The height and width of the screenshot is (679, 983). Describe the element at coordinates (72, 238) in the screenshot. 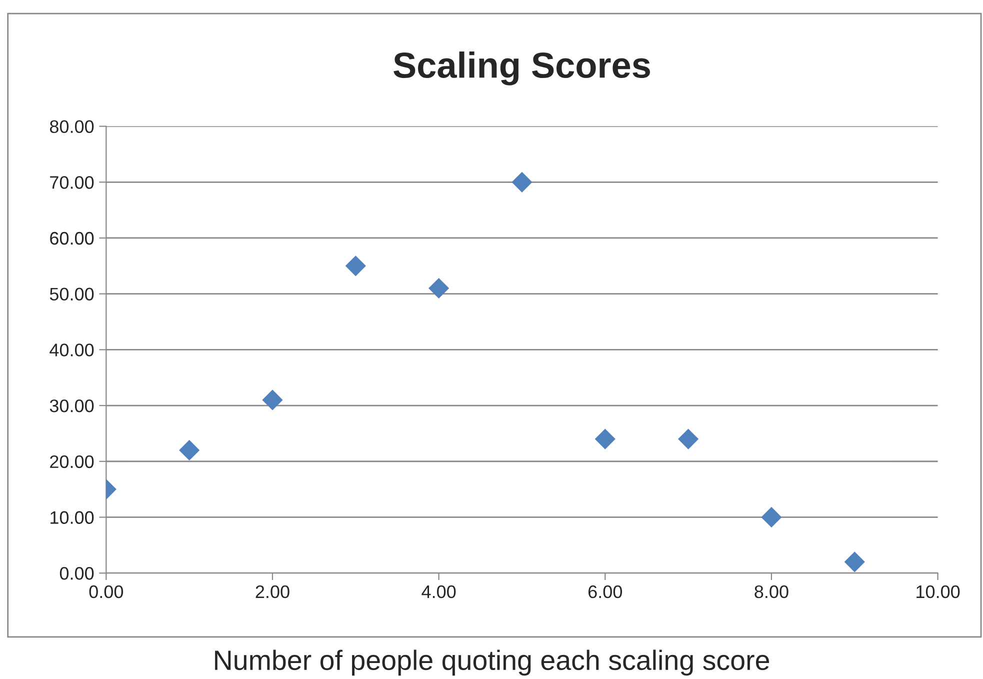

I see `y-tick-label: 60.00` at that location.